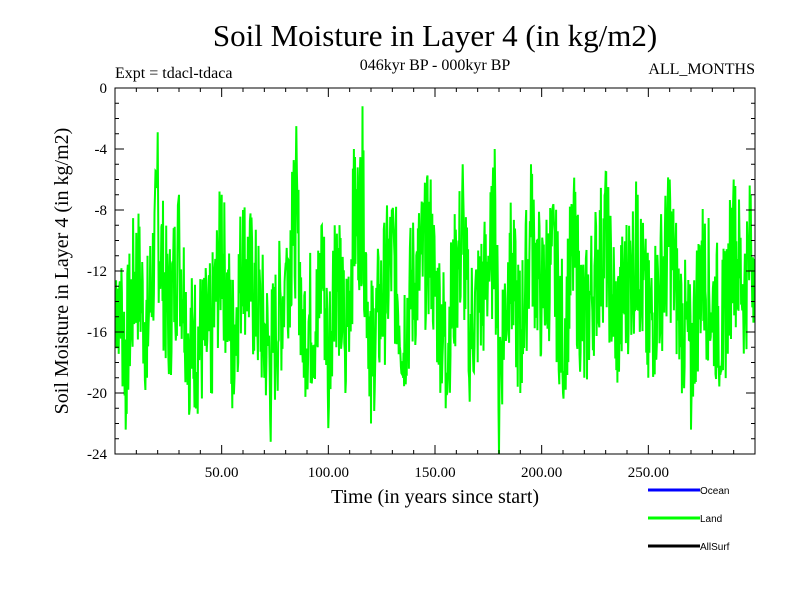 This screenshot has height=600, width=800. Describe the element at coordinates (711, 519) in the screenshot. I see `legend-label-land: Land` at that location.